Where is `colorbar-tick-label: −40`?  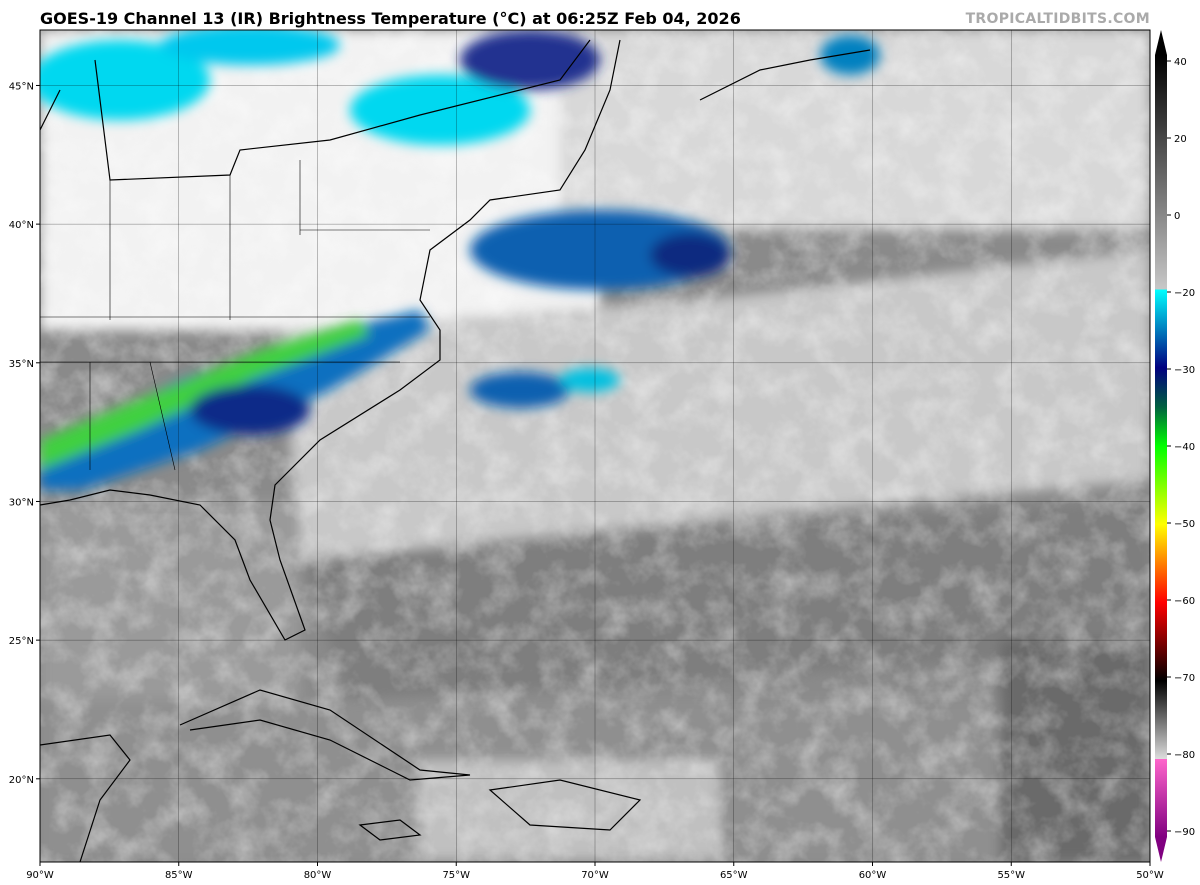
colorbar-tick-label: −40 is located at coordinates (1184, 447).